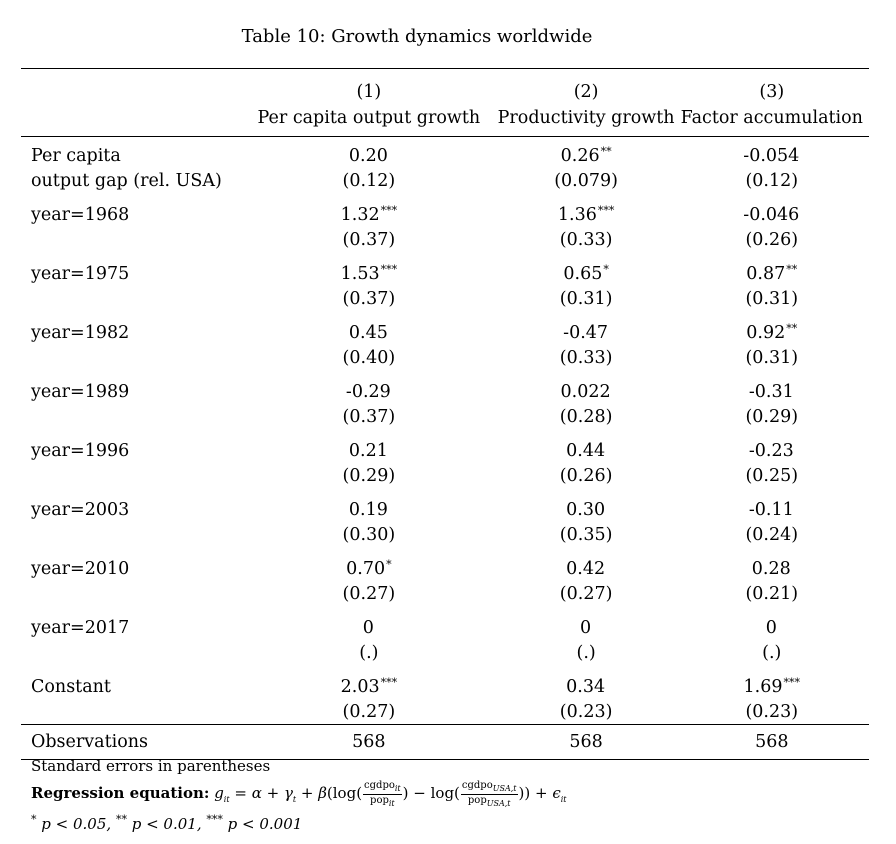  I want to click on coefficient-row: year=2017 0 0 0, so click(445, 627).